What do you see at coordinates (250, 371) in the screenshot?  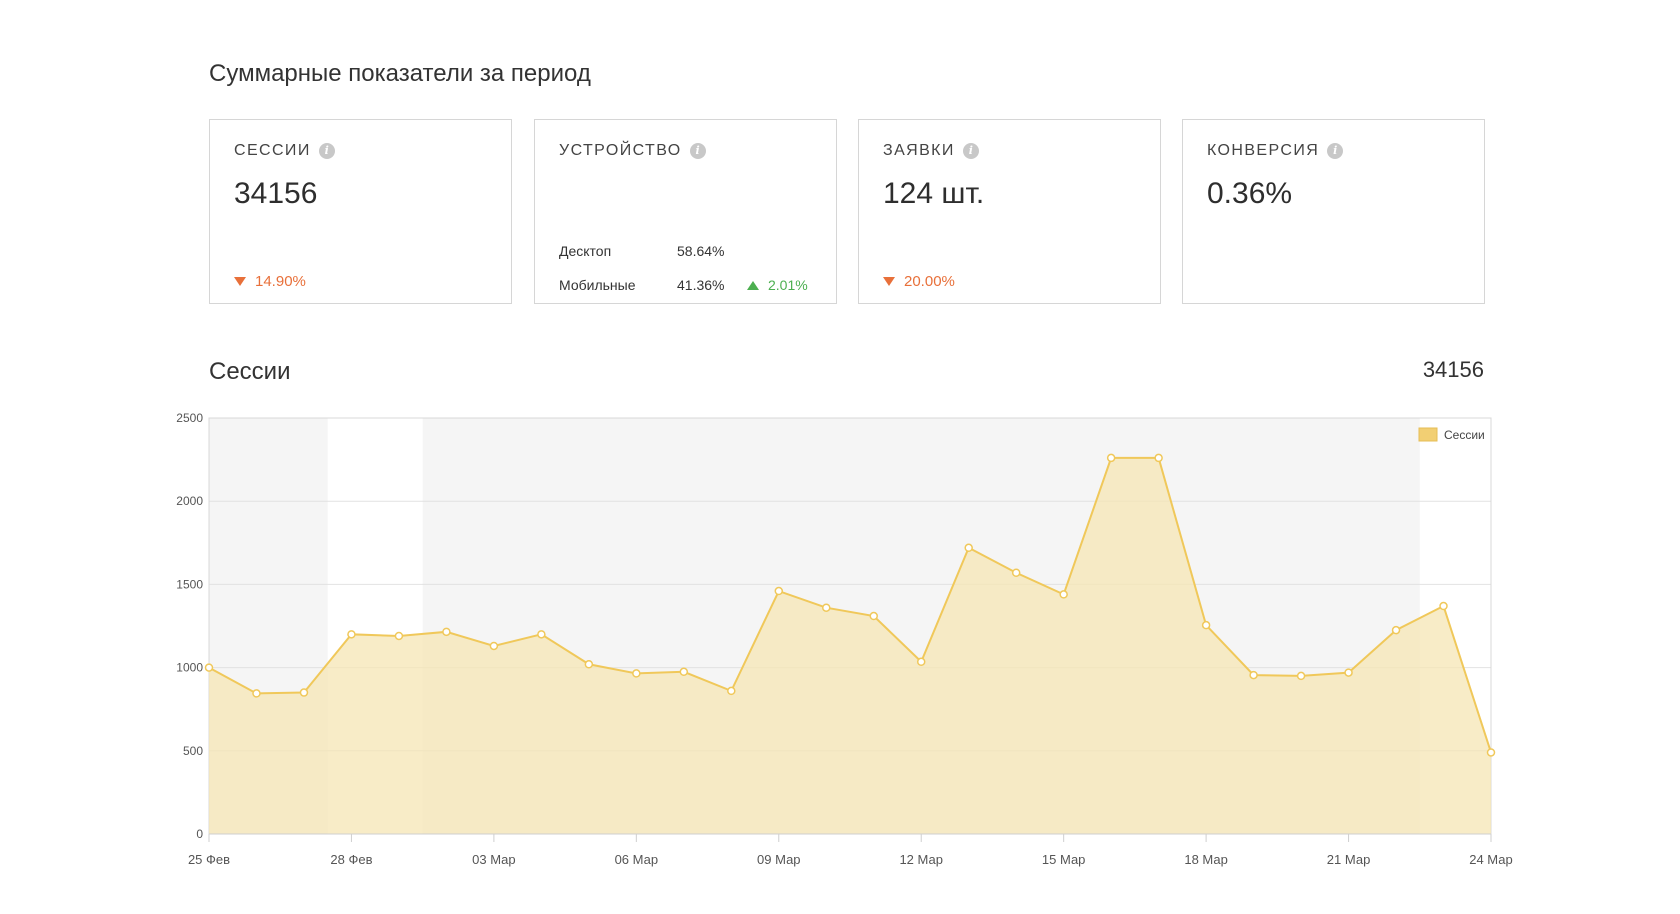 I see `sessions-section-title: Сессии` at bounding box center [250, 371].